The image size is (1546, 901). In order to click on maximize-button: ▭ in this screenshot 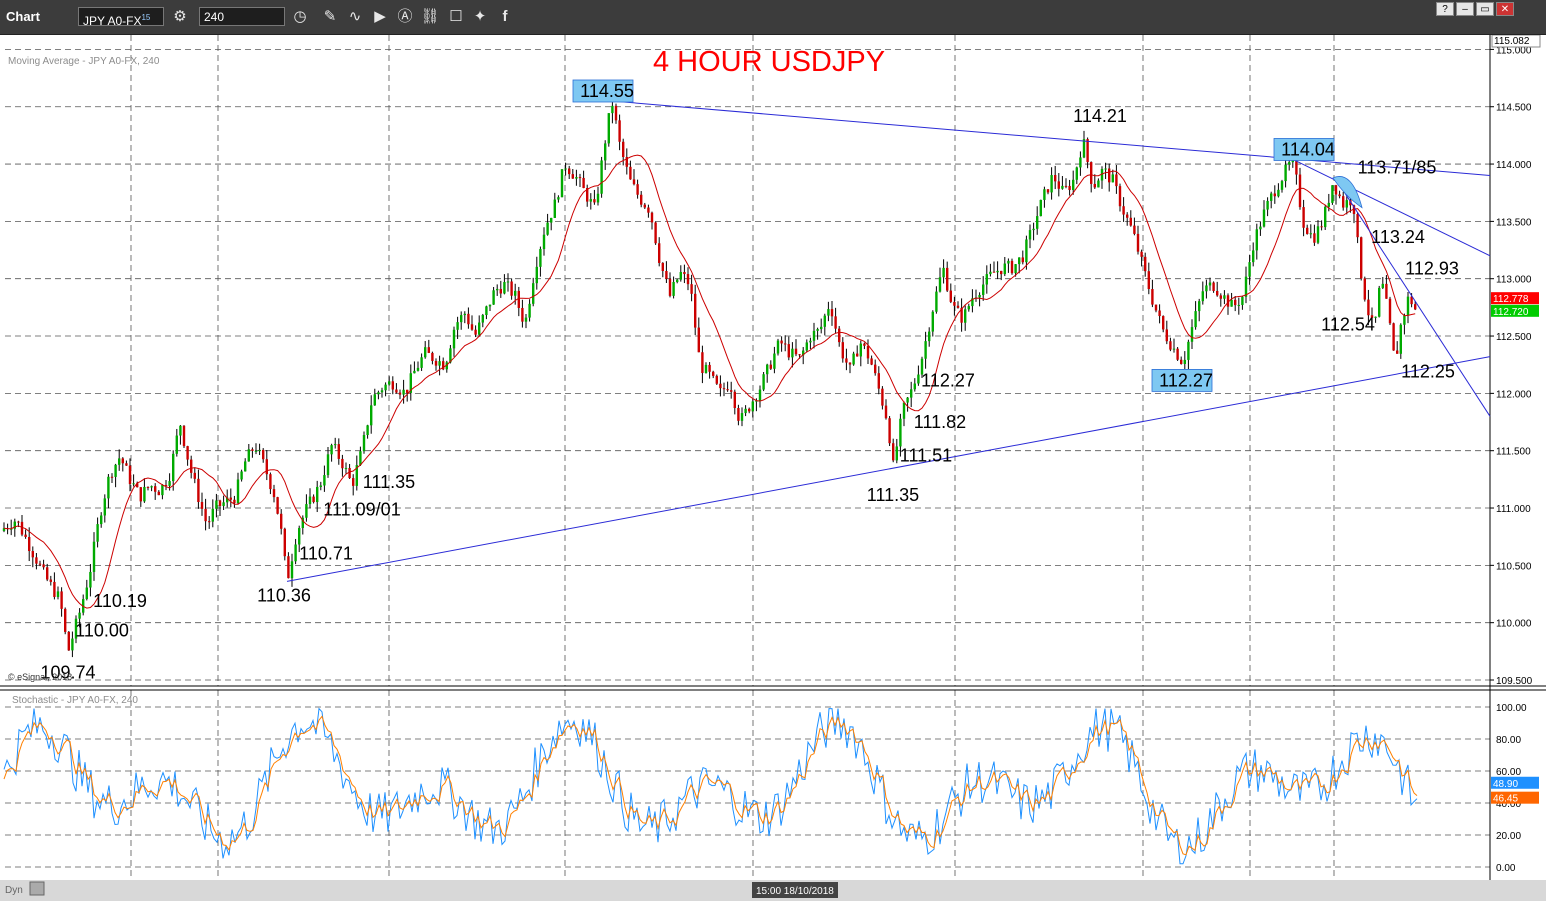, I will do `click(1485, 9)`.